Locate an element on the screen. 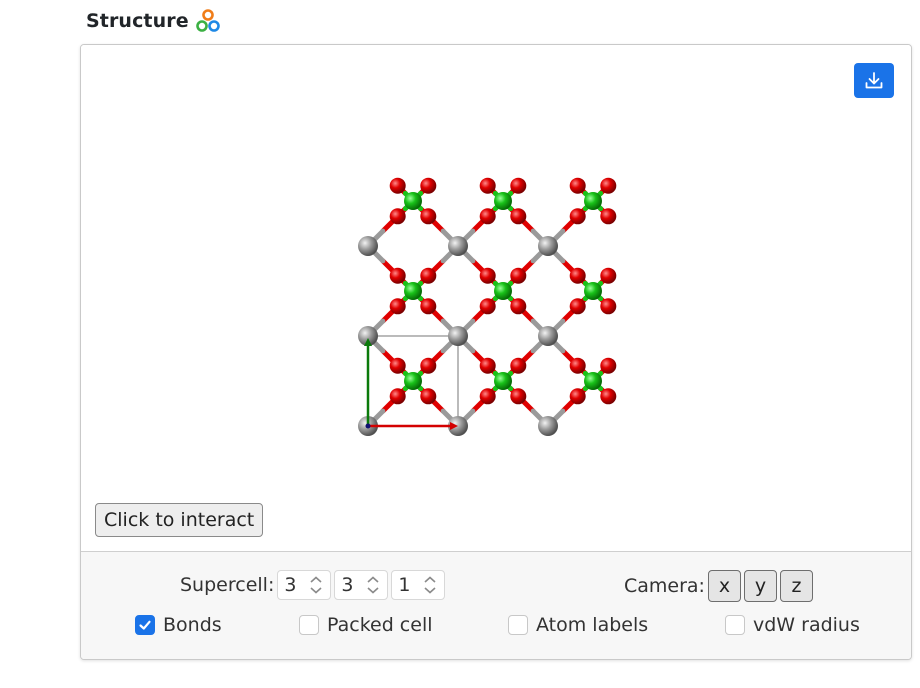  download-icon is located at coordinates (874, 79).